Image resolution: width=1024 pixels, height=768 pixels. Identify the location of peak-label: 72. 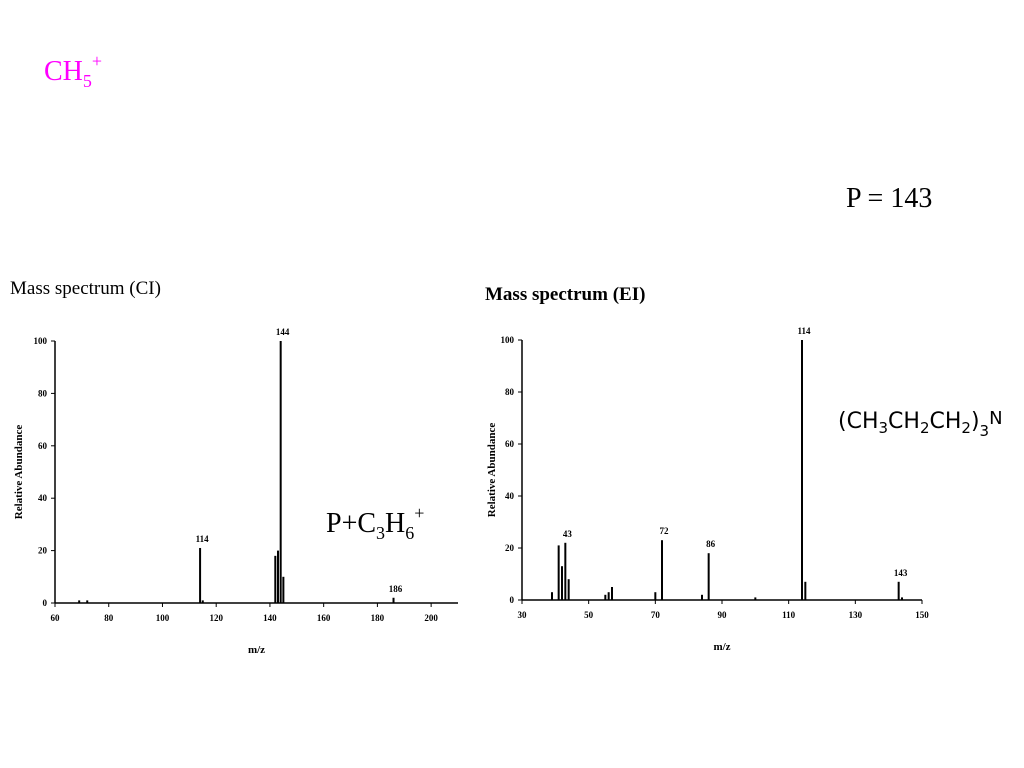
(665, 531).